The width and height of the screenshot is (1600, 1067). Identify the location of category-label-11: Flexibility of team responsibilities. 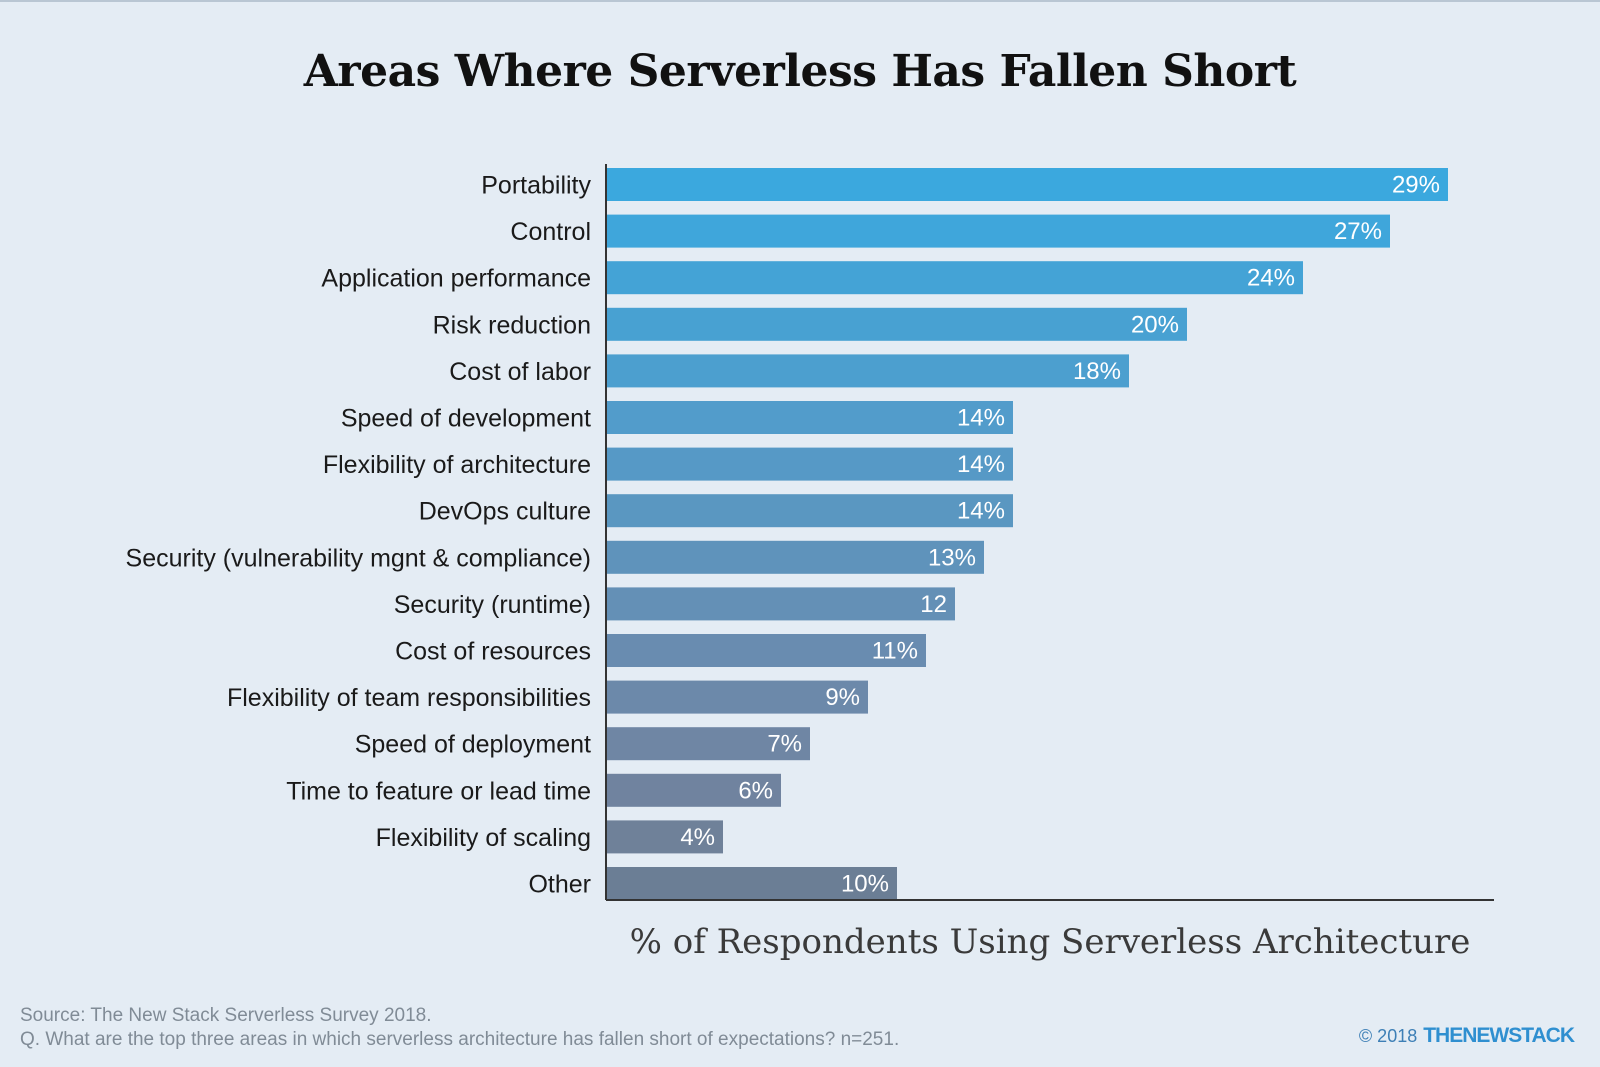
(409, 698).